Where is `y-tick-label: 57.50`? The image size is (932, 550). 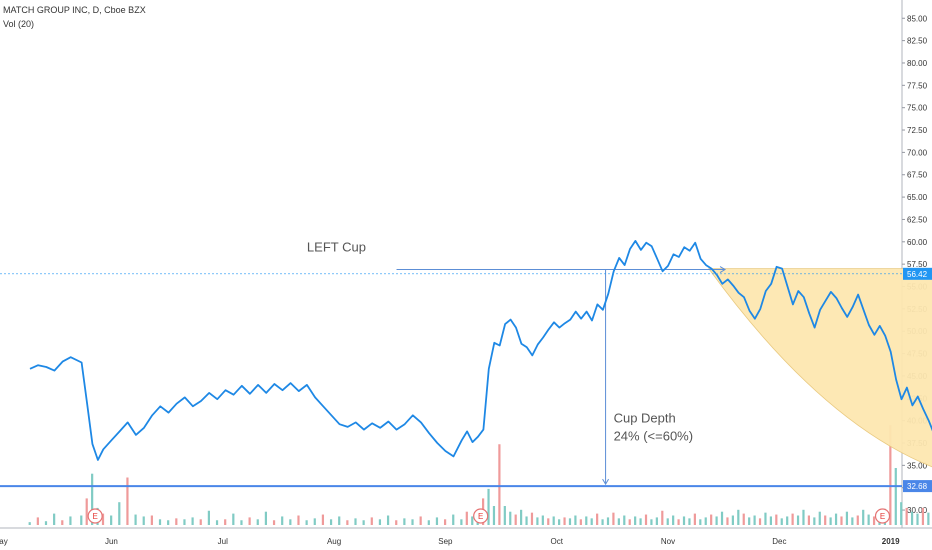
y-tick-label: 57.50 is located at coordinates (917, 264).